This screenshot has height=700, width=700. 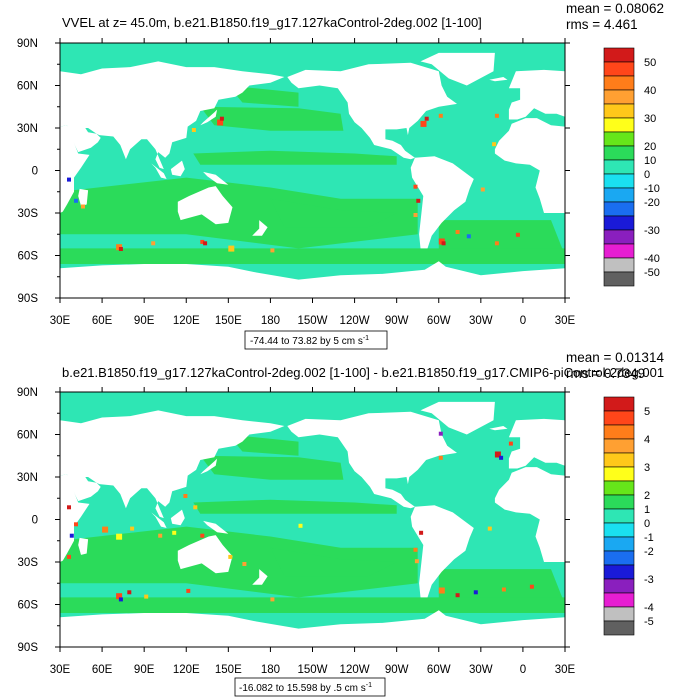 I want to click on rms-label: rms = 0.7349, so click(x=605, y=373).